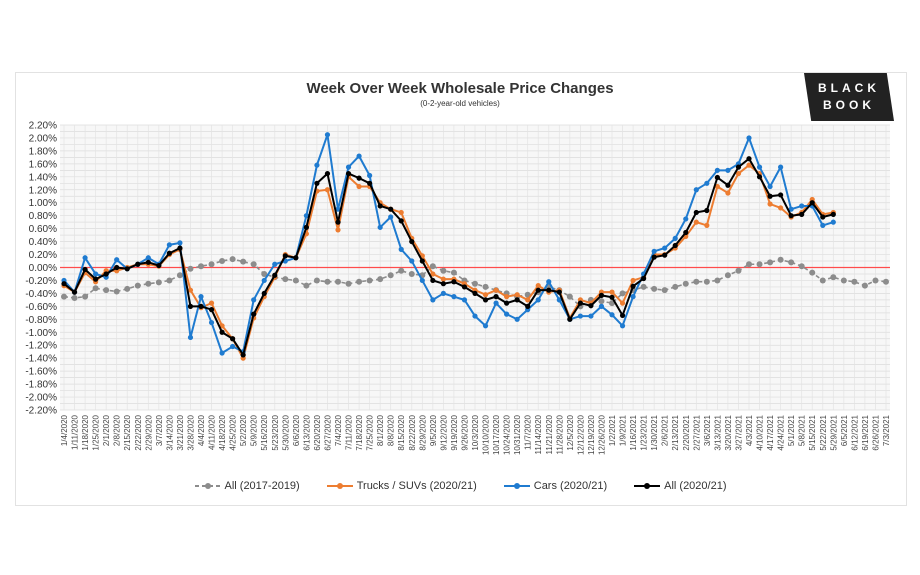 The width and height of the screenshot is (920, 575). Describe the element at coordinates (380, 430) in the screenshot. I see `x-tick-label: 8/1/2020` at that location.